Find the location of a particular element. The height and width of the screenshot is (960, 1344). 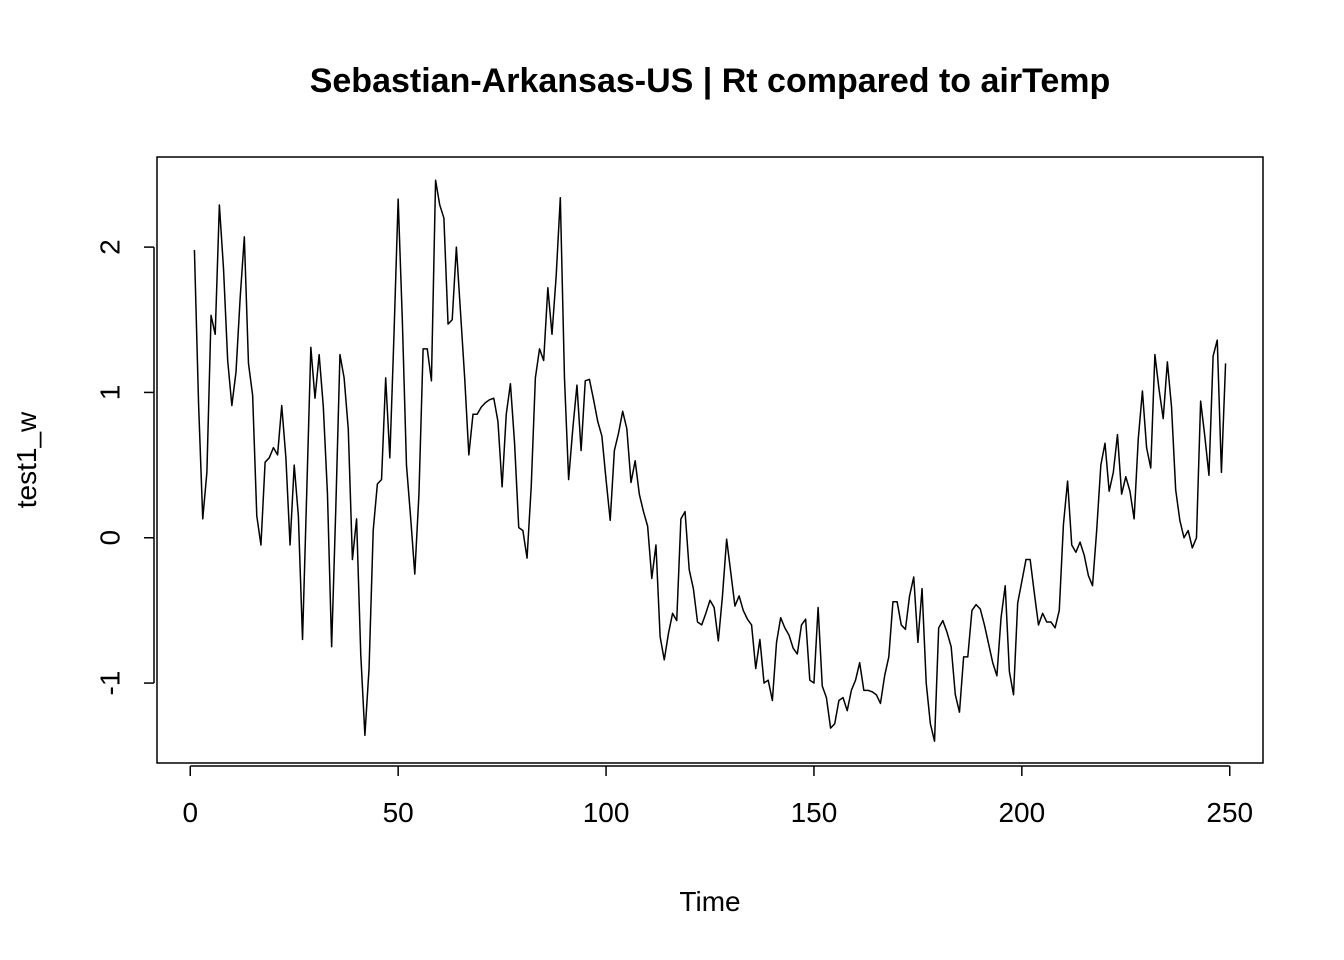

y-tick-label: 1 is located at coordinates (110, 393).